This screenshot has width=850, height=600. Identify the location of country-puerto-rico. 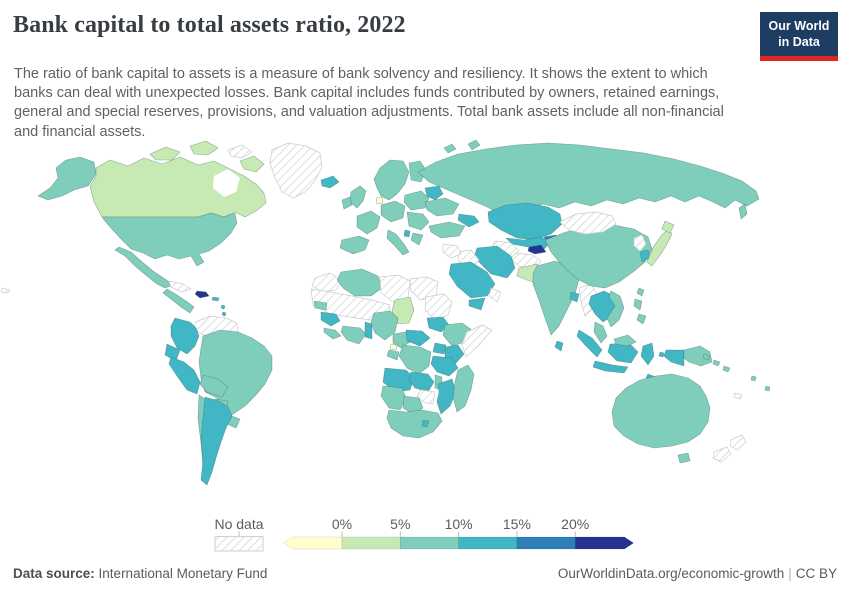
(215, 299).